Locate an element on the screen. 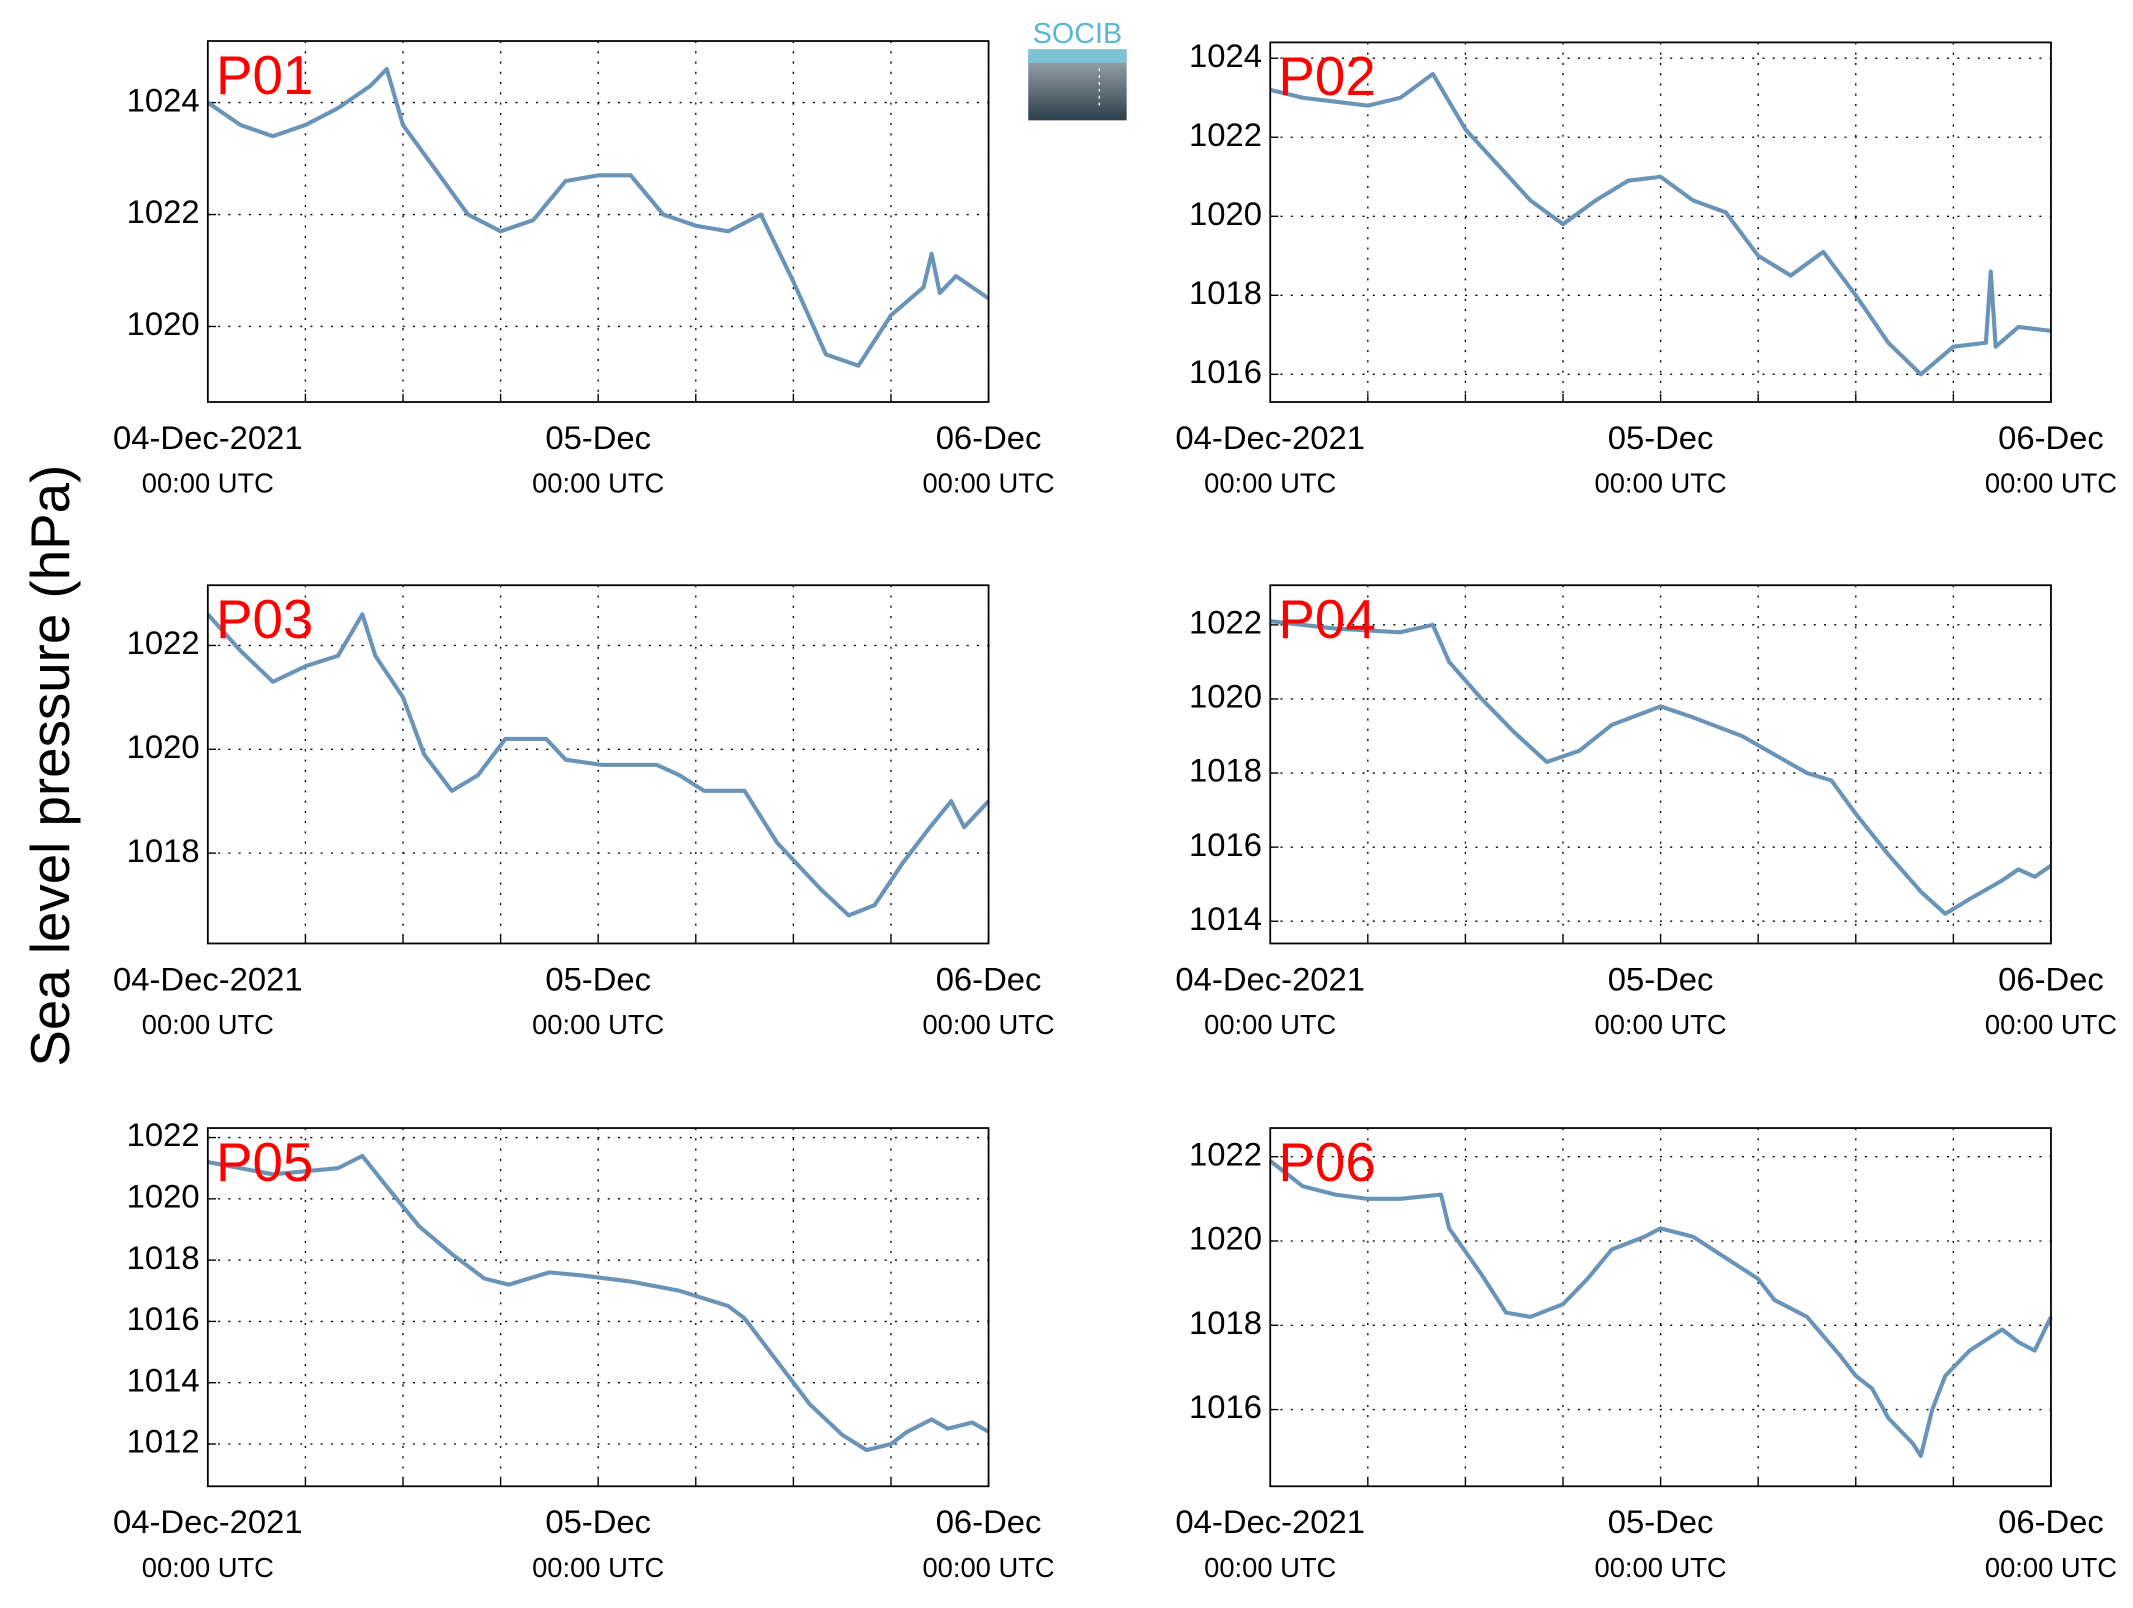 The height and width of the screenshot is (1608, 2133). panel-title: P04 is located at coordinates (1326, 619).